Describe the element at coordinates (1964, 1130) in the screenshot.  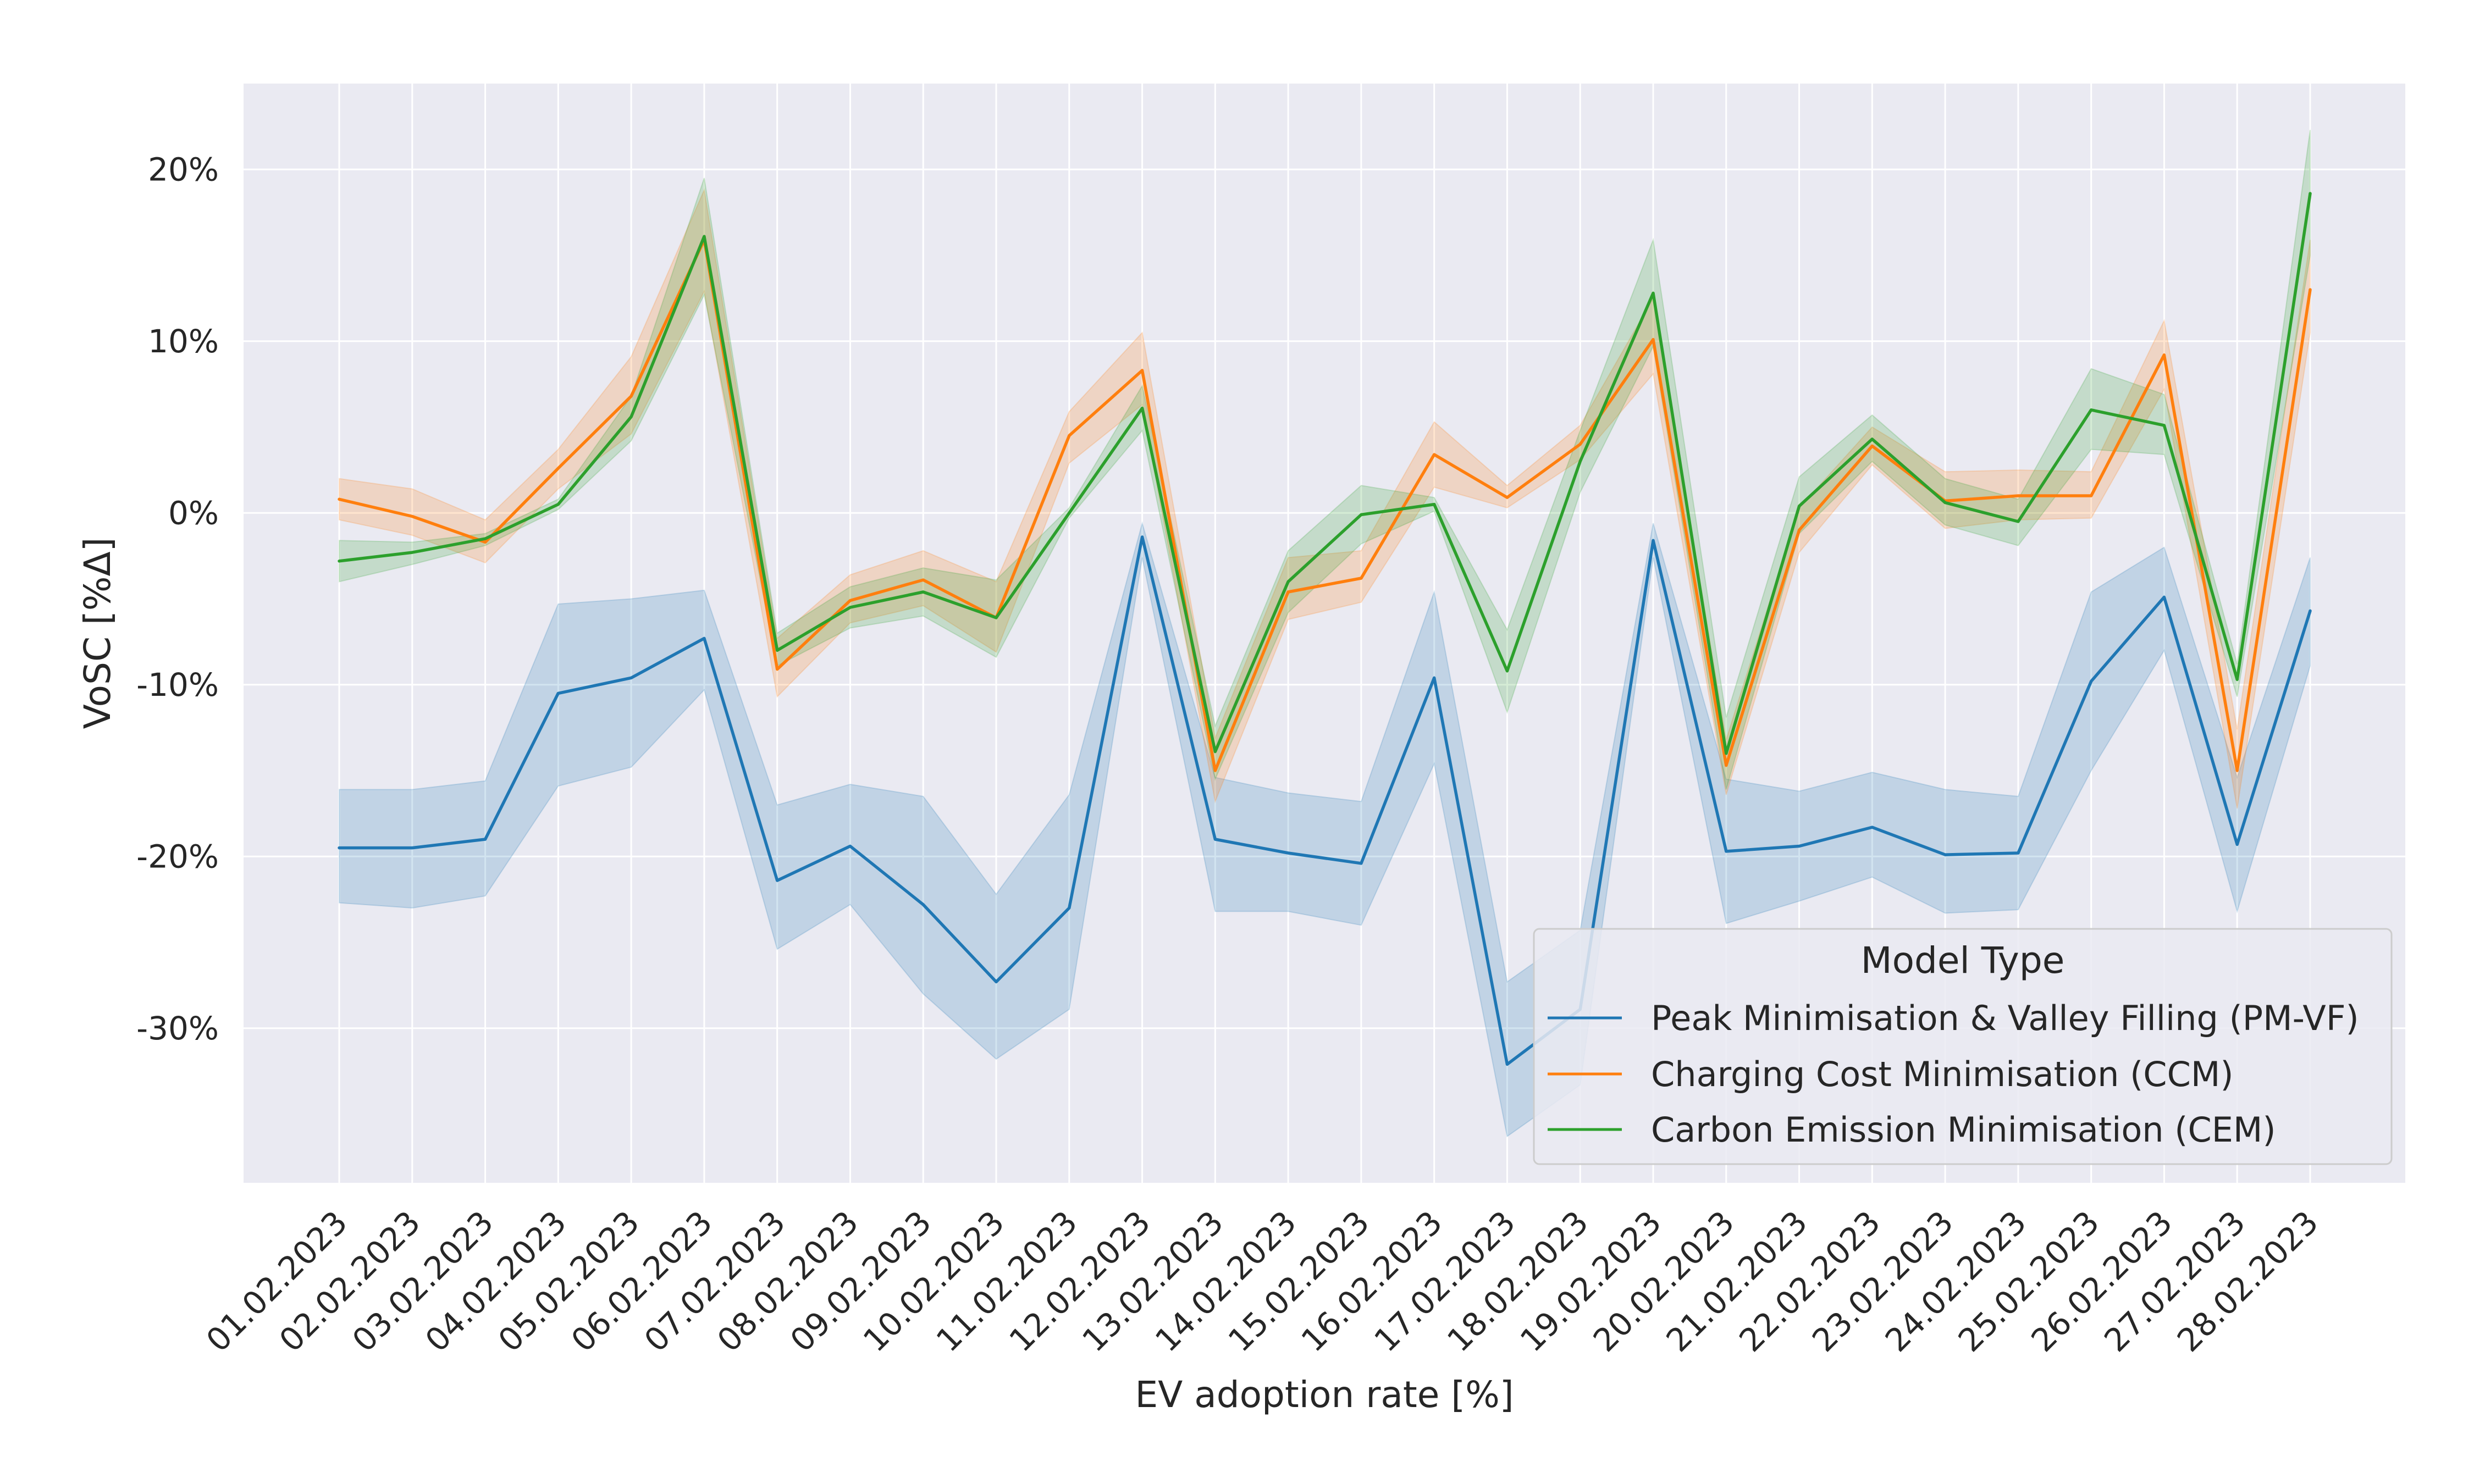
I see `legend-label-cem: Carbon Emission Minimisation (CEM)` at that location.